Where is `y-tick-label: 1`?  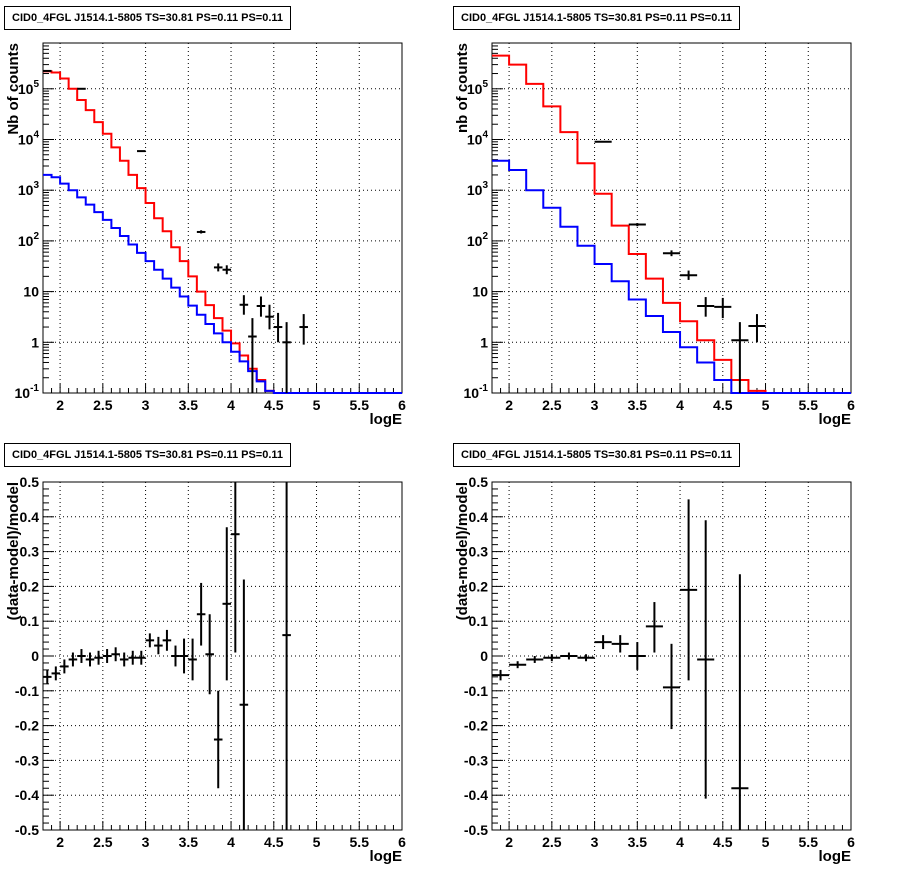 y-tick-label: 1 is located at coordinates (35, 342).